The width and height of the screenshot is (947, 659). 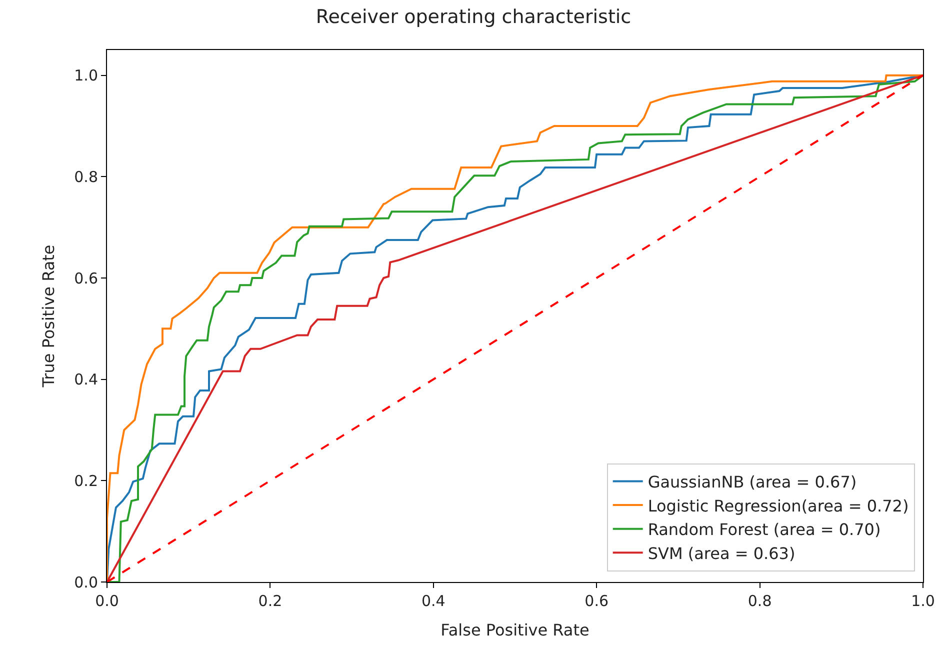 What do you see at coordinates (270, 601) in the screenshot?
I see `x-tick-label: 0.2` at bounding box center [270, 601].